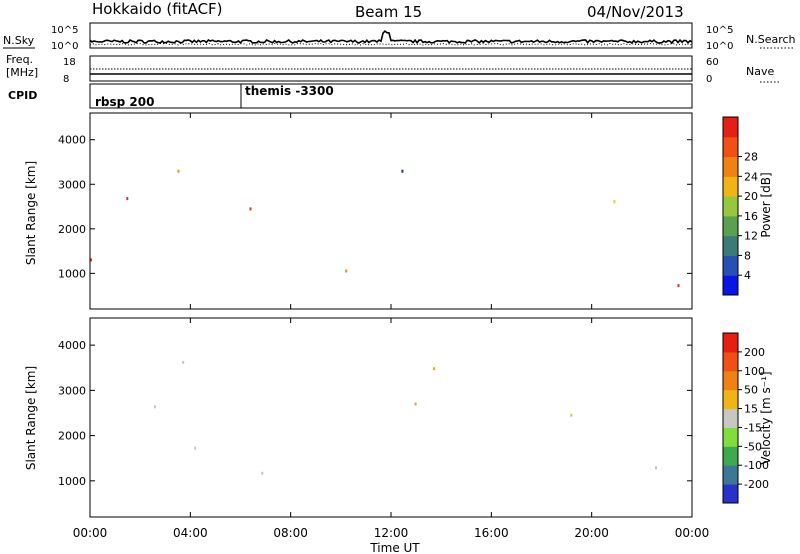 This screenshot has height=554, width=800. What do you see at coordinates (751, 157) in the screenshot?
I see `colorbar-tick: 28` at bounding box center [751, 157].